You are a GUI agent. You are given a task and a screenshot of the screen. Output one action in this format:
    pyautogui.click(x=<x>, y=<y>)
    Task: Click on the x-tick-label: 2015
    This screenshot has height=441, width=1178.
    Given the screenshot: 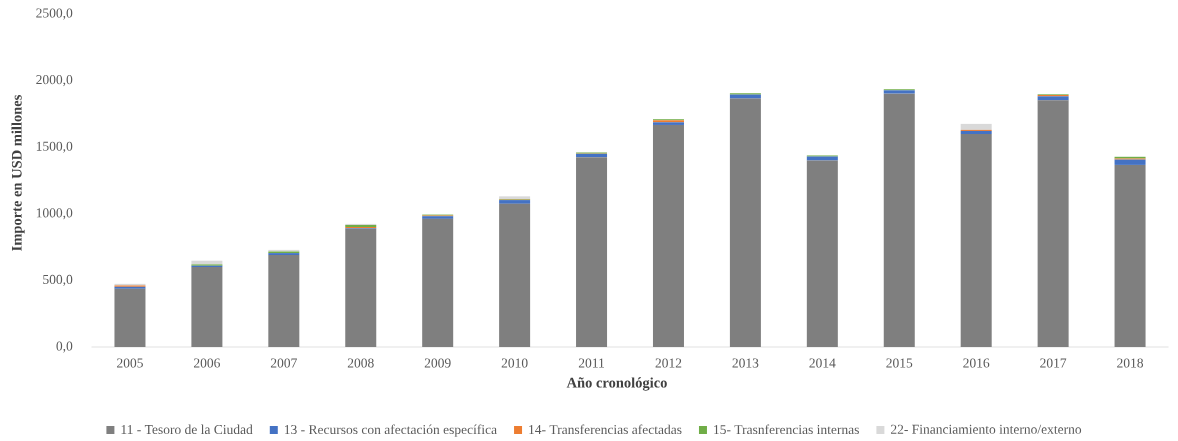 What is the action you would take?
    pyautogui.click(x=899, y=363)
    